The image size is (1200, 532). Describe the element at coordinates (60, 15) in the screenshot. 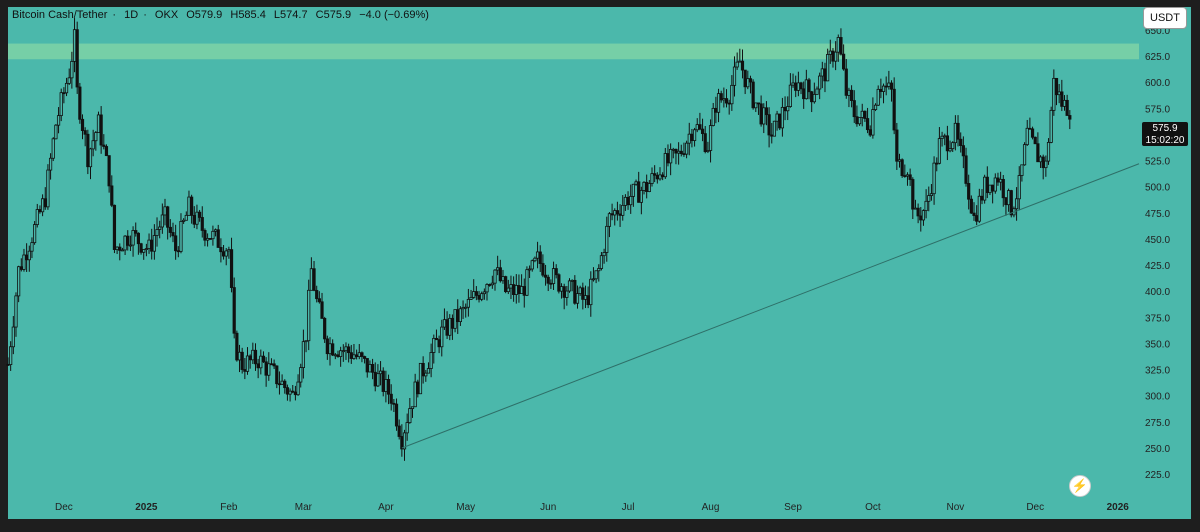

I see `symbol-name: Bitcoin Cash/Tether` at that location.